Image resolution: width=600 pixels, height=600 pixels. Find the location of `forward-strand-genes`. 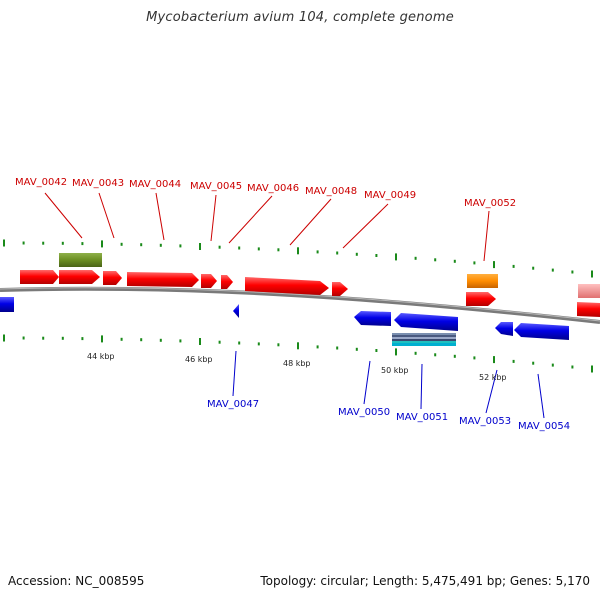

forward-strand-genes is located at coordinates (310, 293).